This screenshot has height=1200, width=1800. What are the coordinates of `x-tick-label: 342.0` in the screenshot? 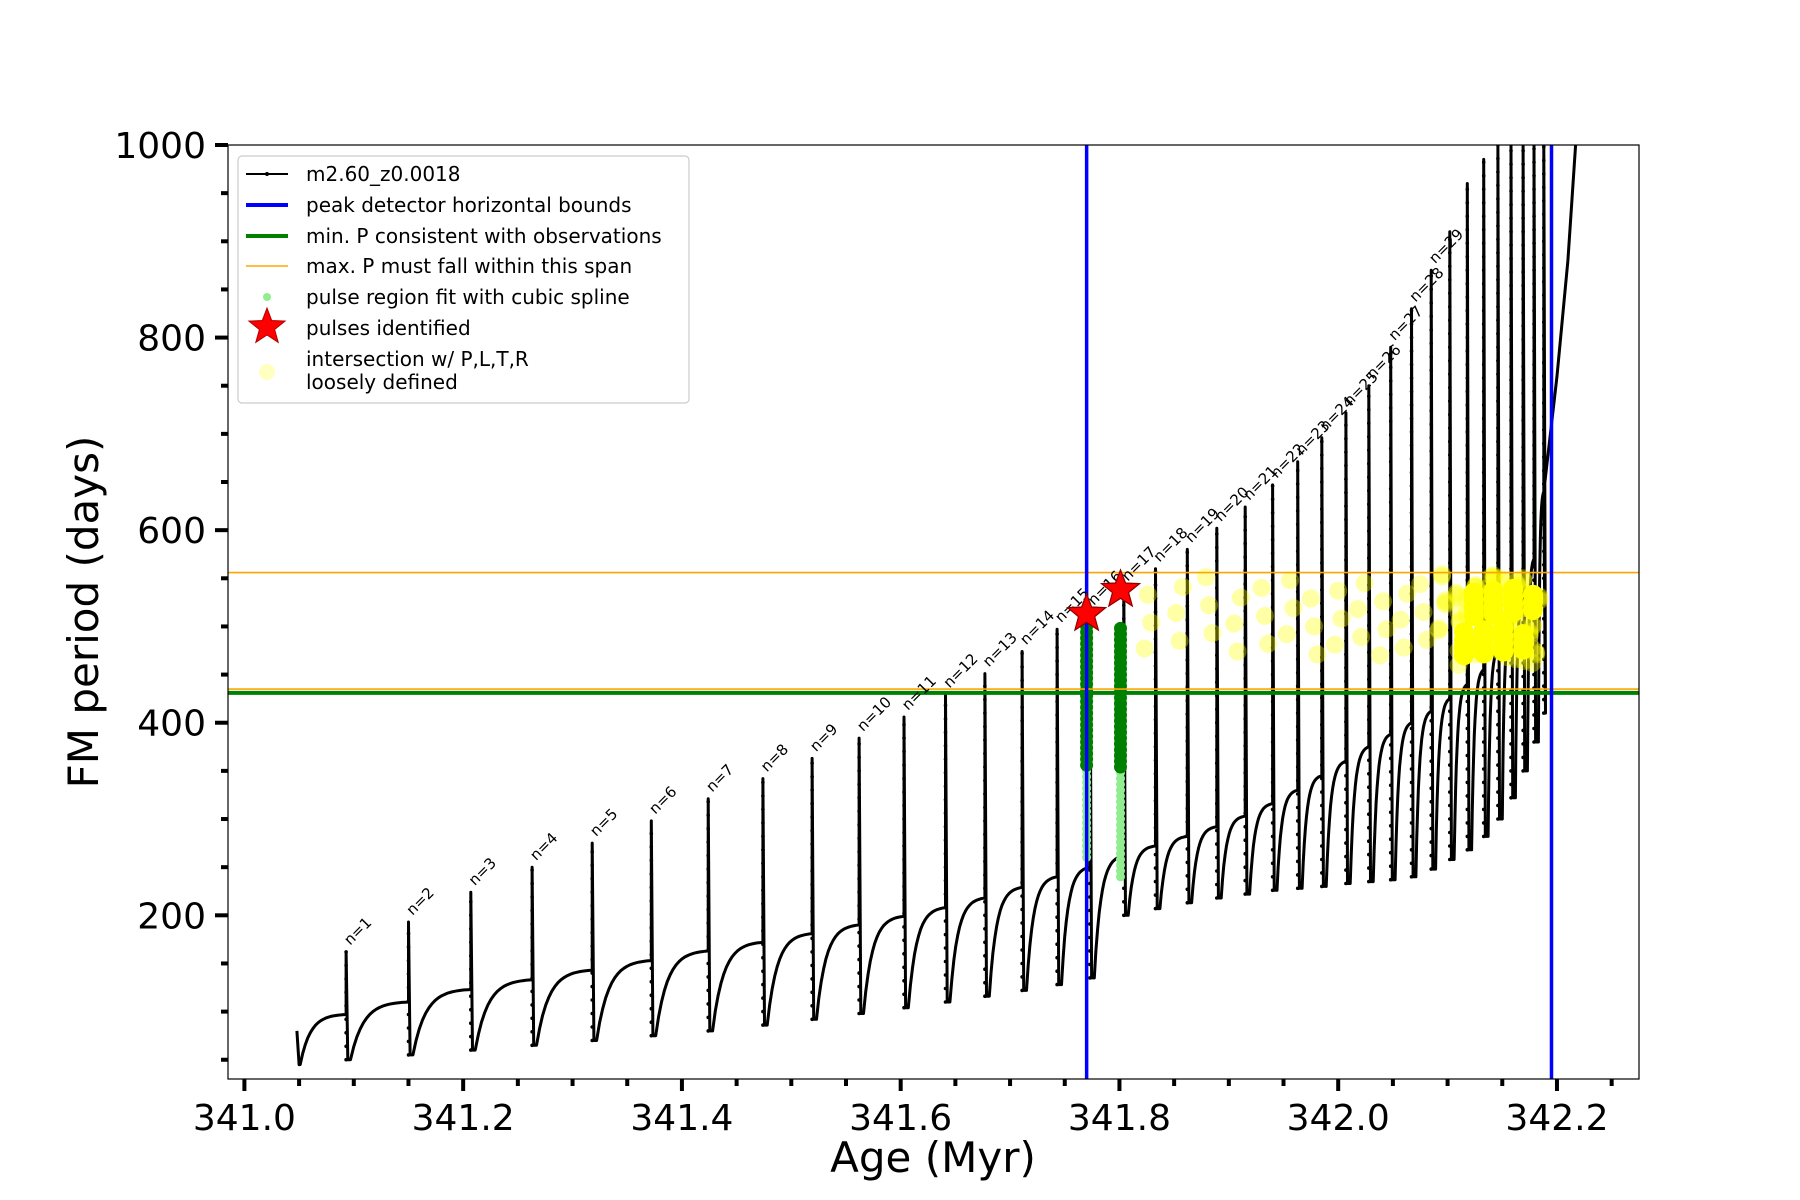 It's located at (1338, 1118).